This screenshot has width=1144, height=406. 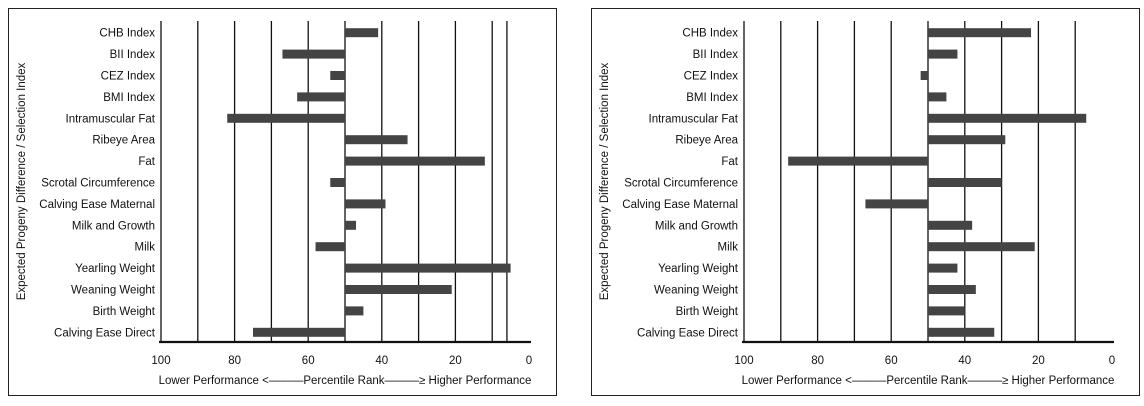 I want to click on category-label-right-11: Yearling Weight, so click(x=698, y=269).